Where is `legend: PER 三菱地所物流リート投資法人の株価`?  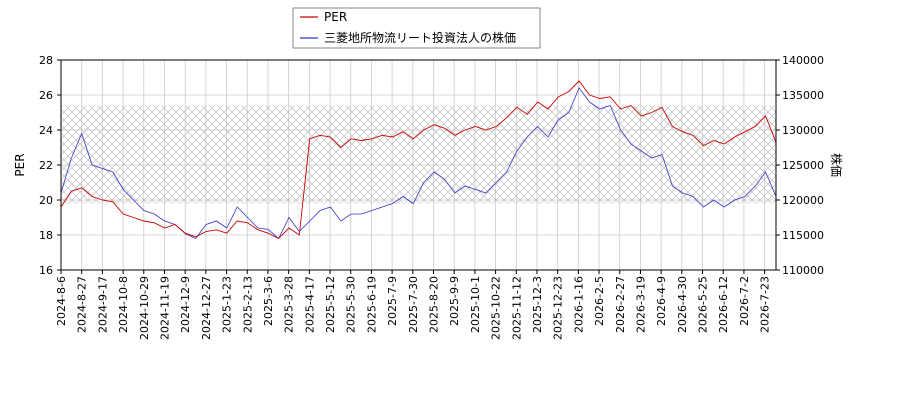 legend: PER 三菱地所物流リート投資法人の株価 is located at coordinates (416, 28).